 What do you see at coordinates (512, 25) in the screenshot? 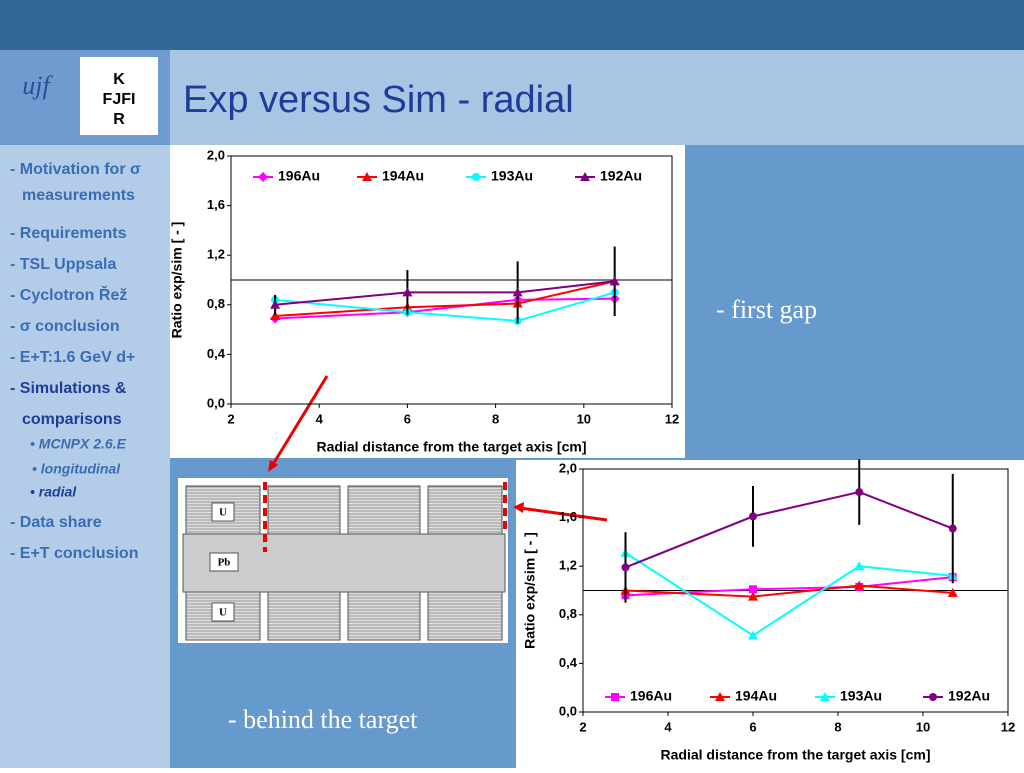
I see `top-band` at bounding box center [512, 25].